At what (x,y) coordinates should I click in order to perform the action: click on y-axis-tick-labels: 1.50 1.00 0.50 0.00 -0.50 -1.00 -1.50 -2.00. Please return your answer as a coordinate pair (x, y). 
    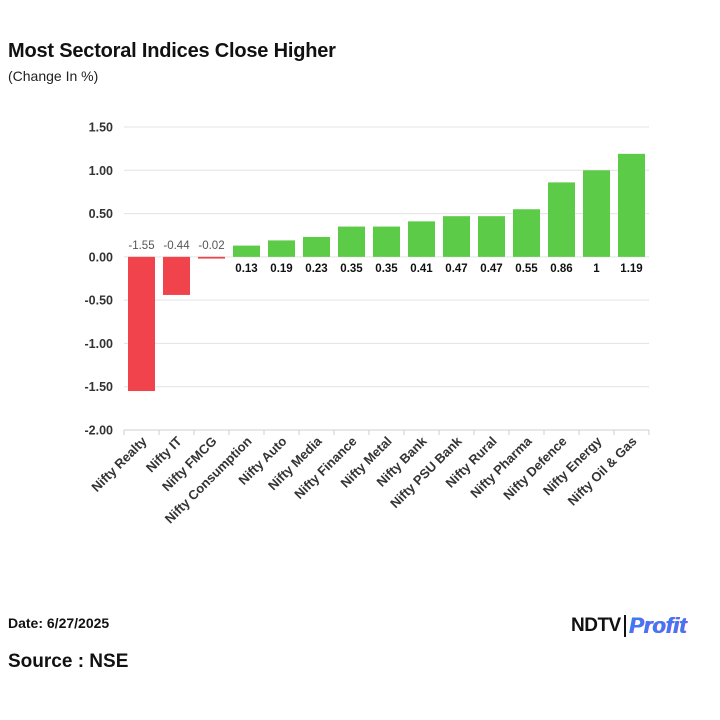
    Looking at the image, I should click on (99, 279).